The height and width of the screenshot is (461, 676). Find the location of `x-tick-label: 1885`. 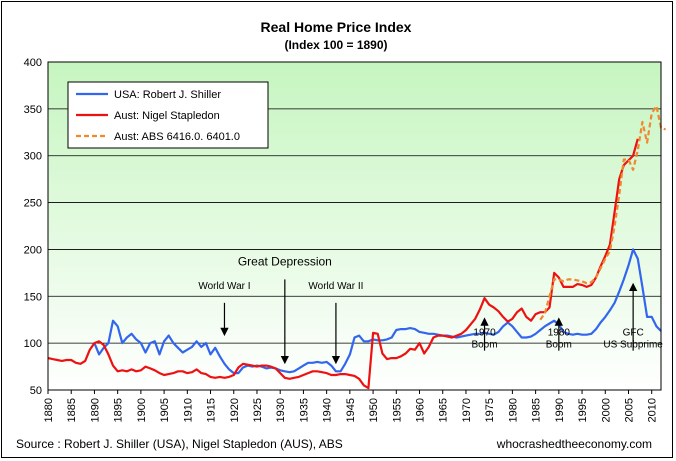

x-tick-label: 1885 is located at coordinates (72, 410).